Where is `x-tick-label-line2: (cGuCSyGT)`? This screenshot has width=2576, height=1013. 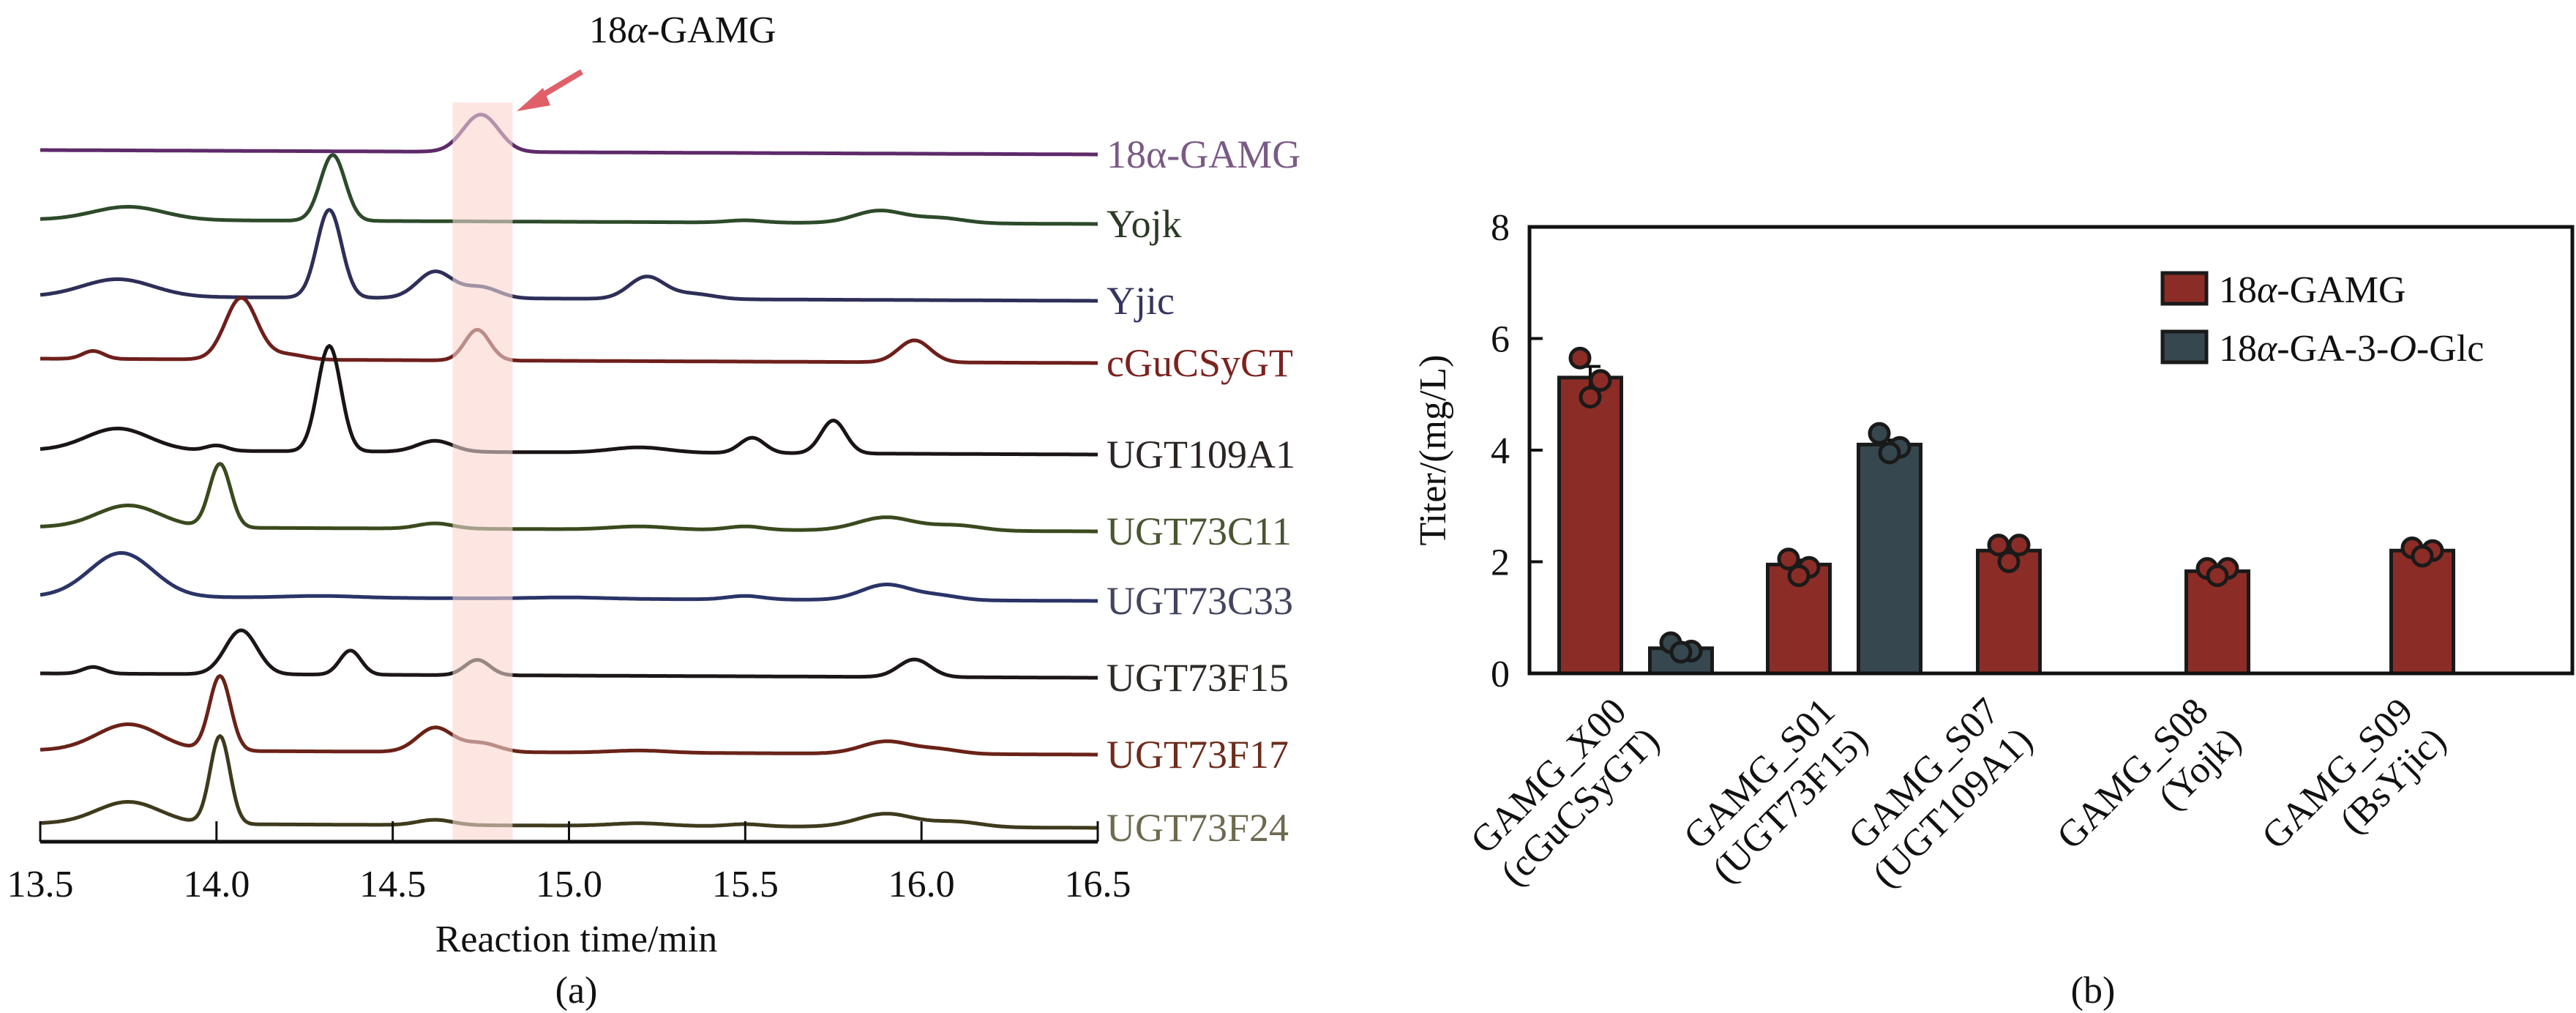
x-tick-label-line2: (cGuCSyGT) is located at coordinates (1580, 807).